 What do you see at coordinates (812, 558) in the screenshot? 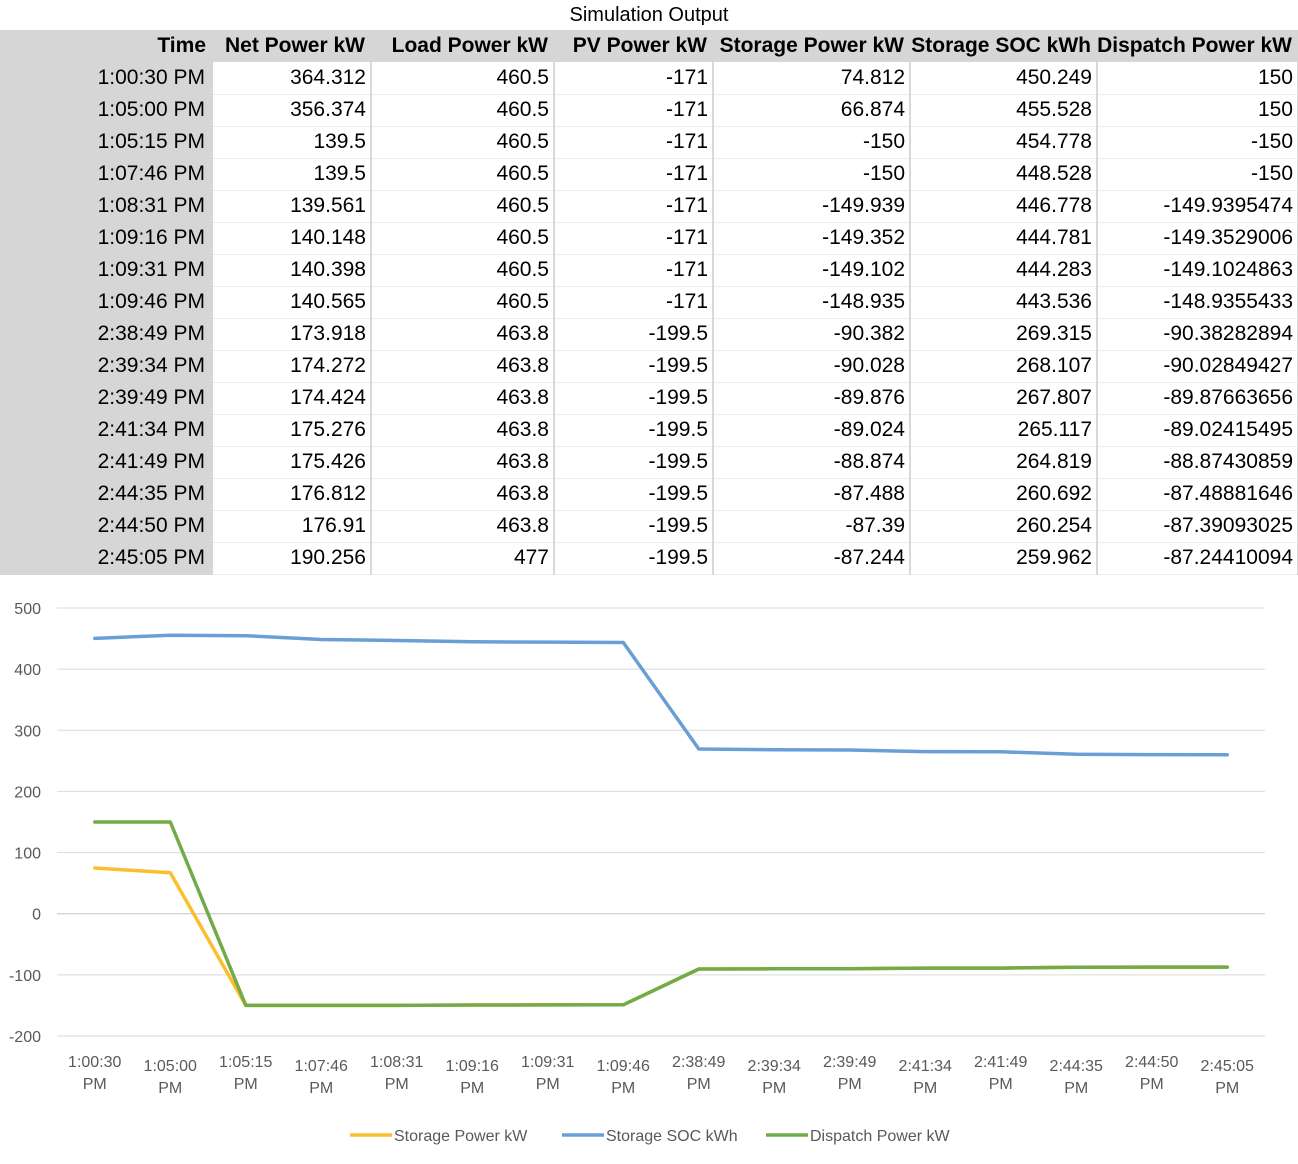
I see `cell-storage-power: -87.244` at bounding box center [812, 558].